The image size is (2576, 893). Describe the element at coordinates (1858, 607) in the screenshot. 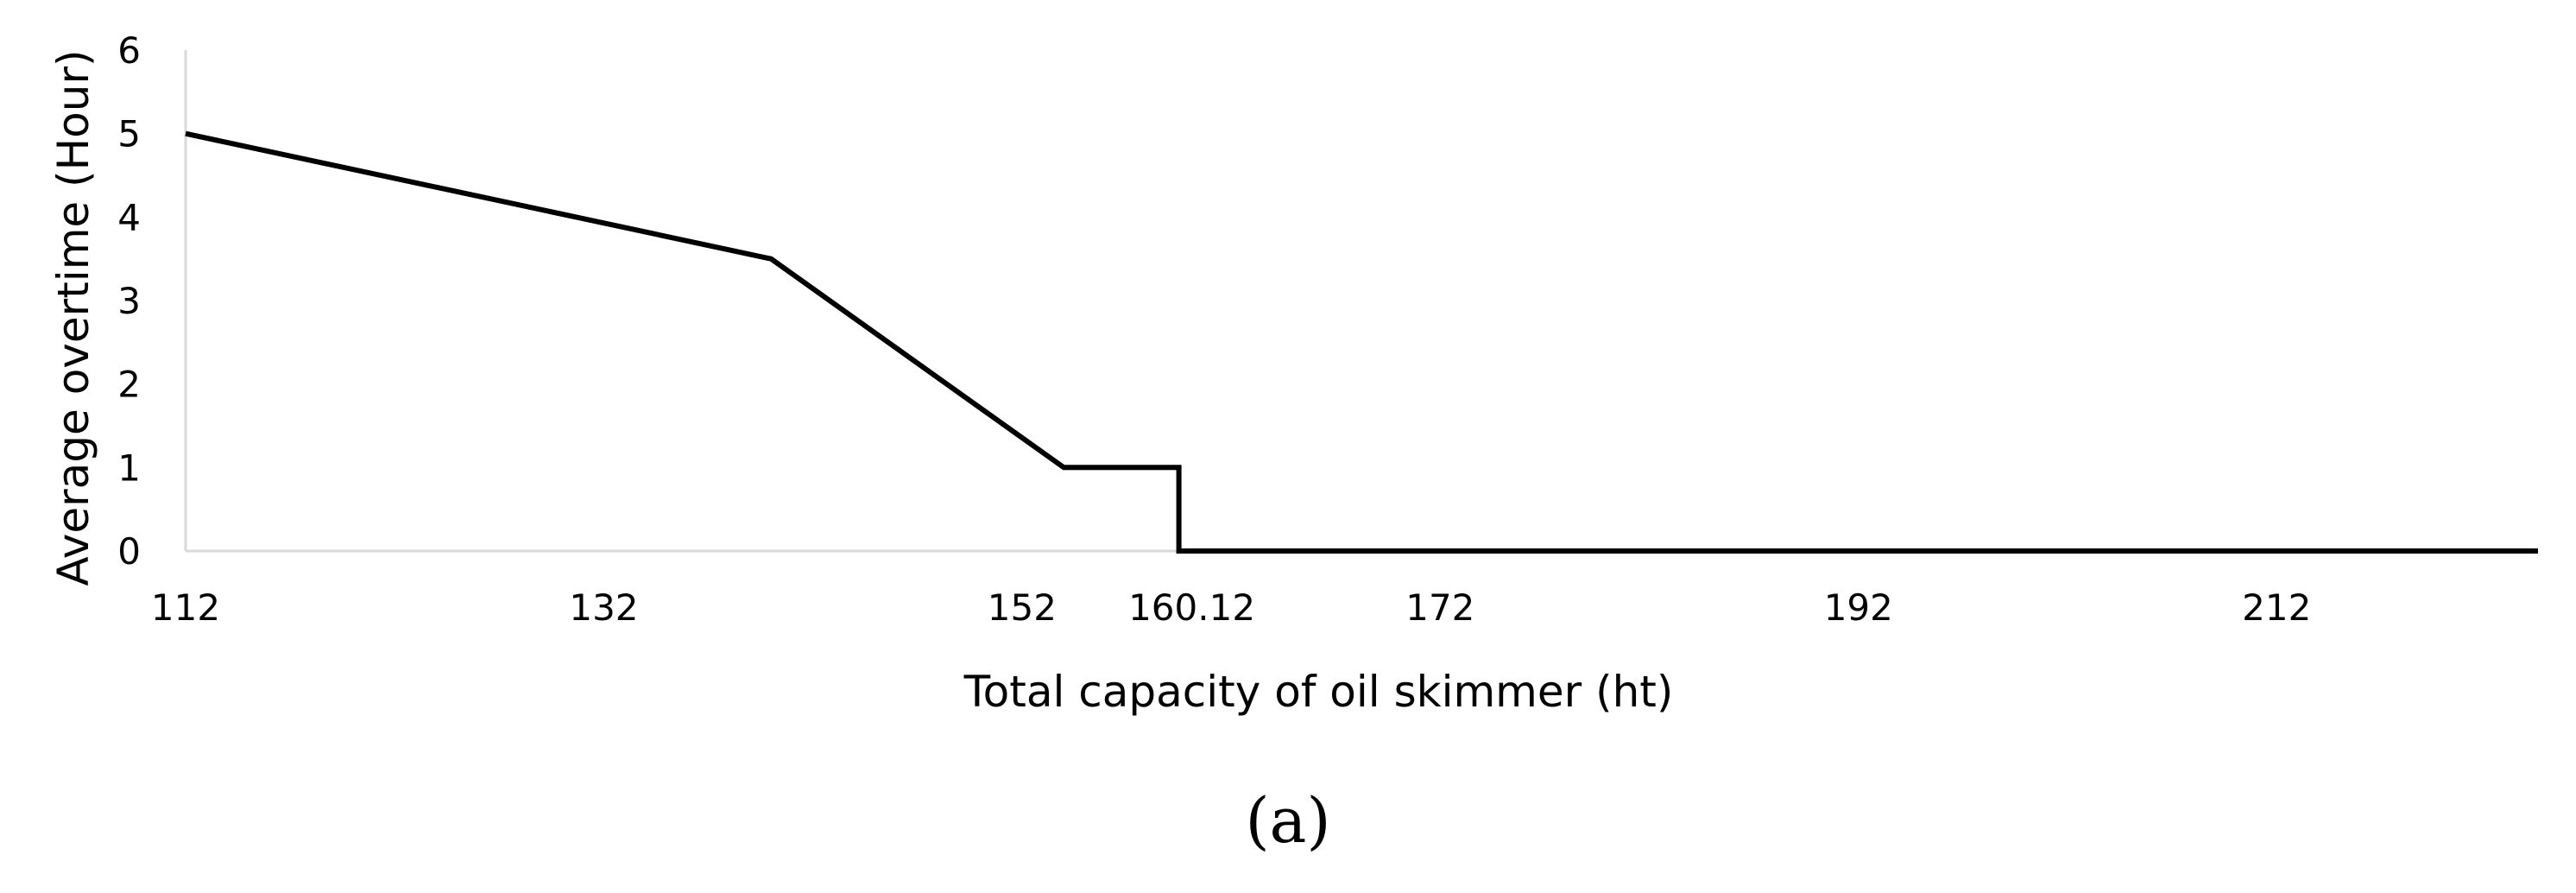

I see `x-tick-label: 192` at that location.